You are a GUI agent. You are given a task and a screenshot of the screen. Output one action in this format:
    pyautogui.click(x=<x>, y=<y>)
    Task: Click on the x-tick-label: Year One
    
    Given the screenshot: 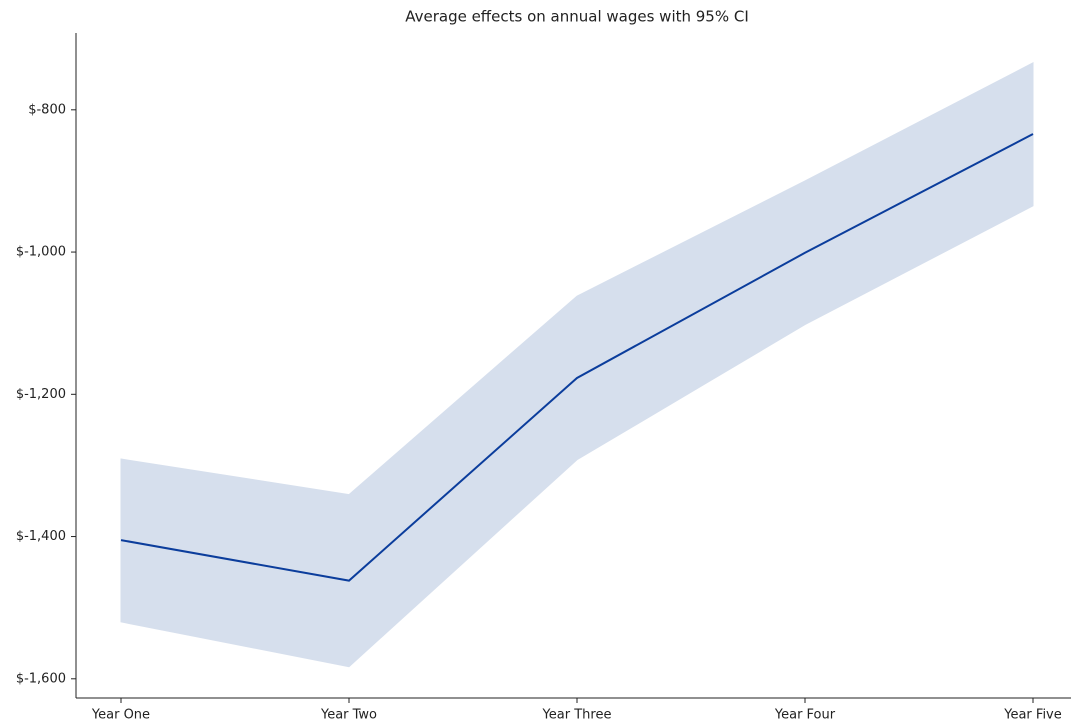 What is the action you would take?
    pyautogui.click(x=120, y=715)
    